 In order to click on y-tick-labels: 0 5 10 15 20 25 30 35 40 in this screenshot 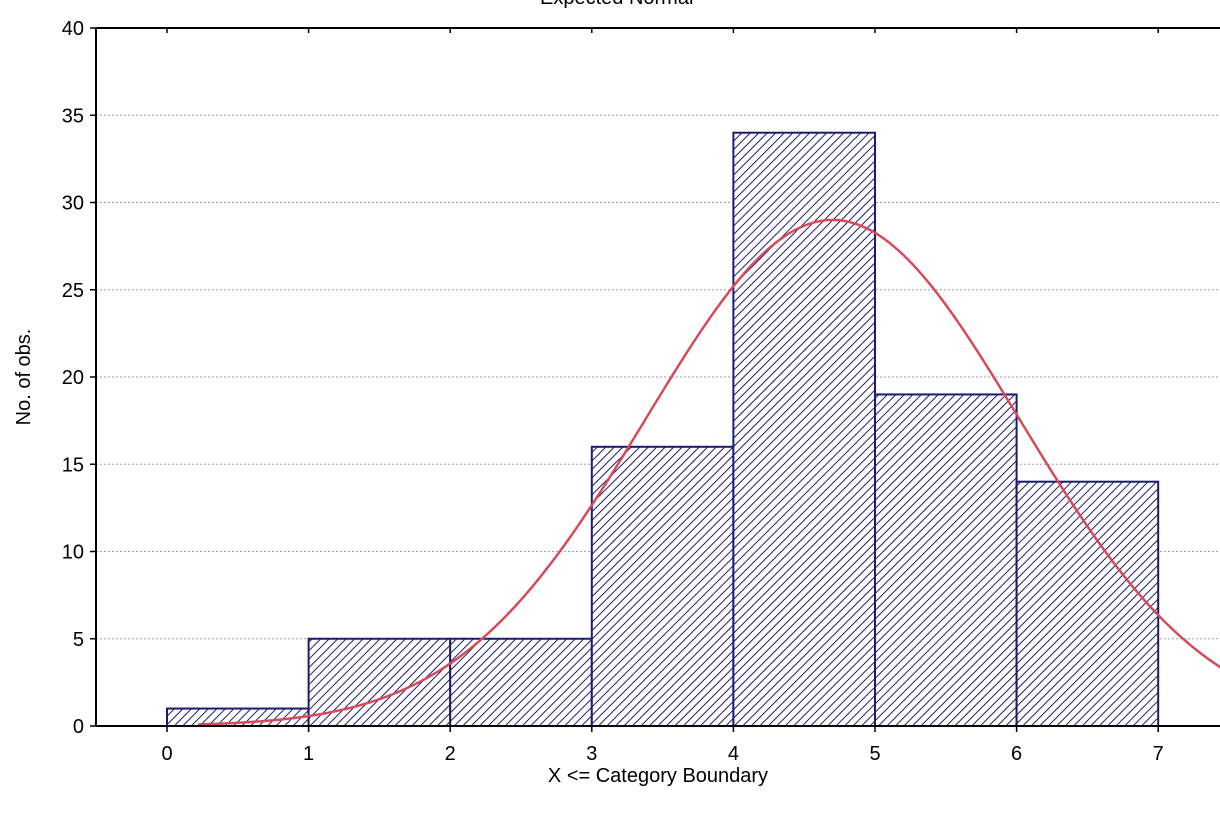, I will do `click(73, 378)`.